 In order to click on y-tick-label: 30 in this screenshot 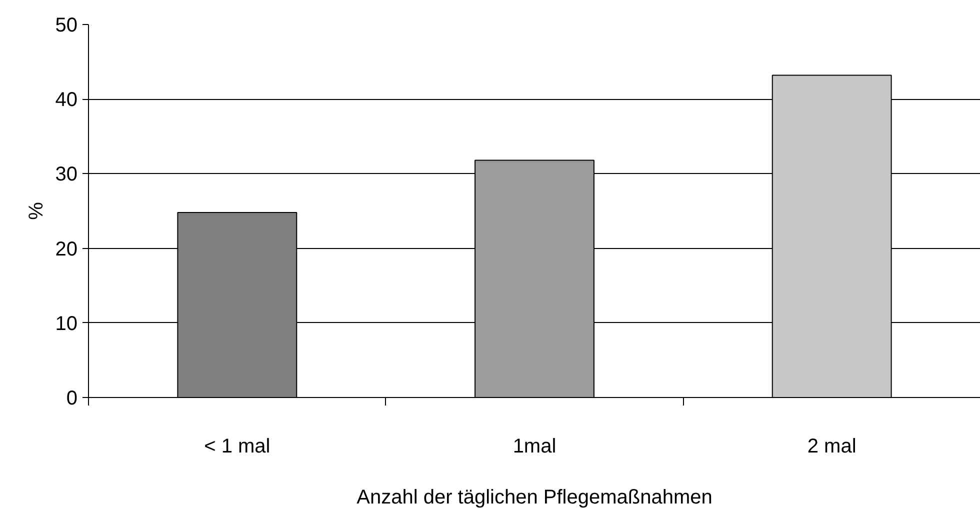, I will do `click(66, 175)`.